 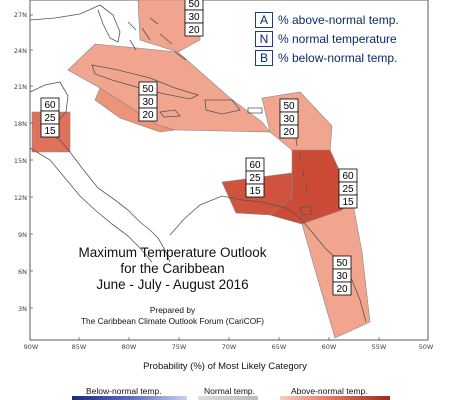 What do you see at coordinates (31, 347) in the screenshot?
I see `lon-label-90w: 90W` at bounding box center [31, 347].